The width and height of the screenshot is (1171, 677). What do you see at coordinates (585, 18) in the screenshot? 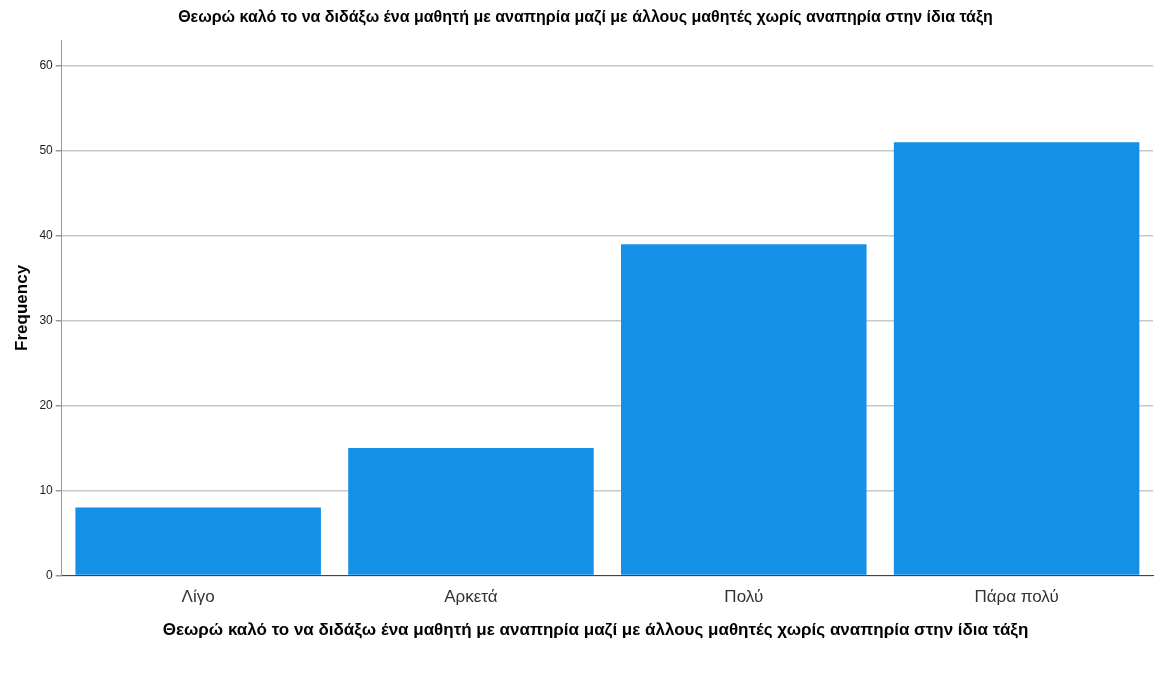
I see `chart-title: Θεωρώ καλό το να διδάξω ένα μαθητή με αναπηρία μαζί με άλλους μαθητές χωρίς αναπηρία στην ίδια τάξη` at bounding box center [585, 18].